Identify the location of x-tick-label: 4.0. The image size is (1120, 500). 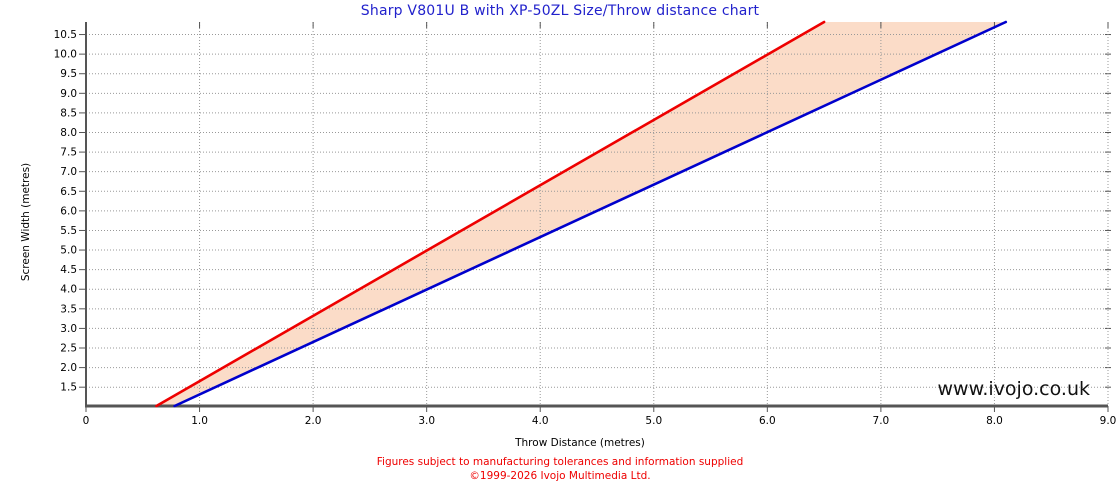
(540, 421).